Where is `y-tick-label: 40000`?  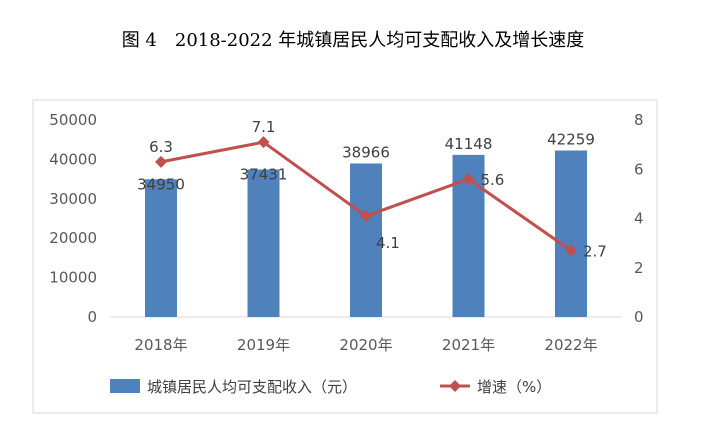
y-tick-label: 40000 is located at coordinates (73, 159).